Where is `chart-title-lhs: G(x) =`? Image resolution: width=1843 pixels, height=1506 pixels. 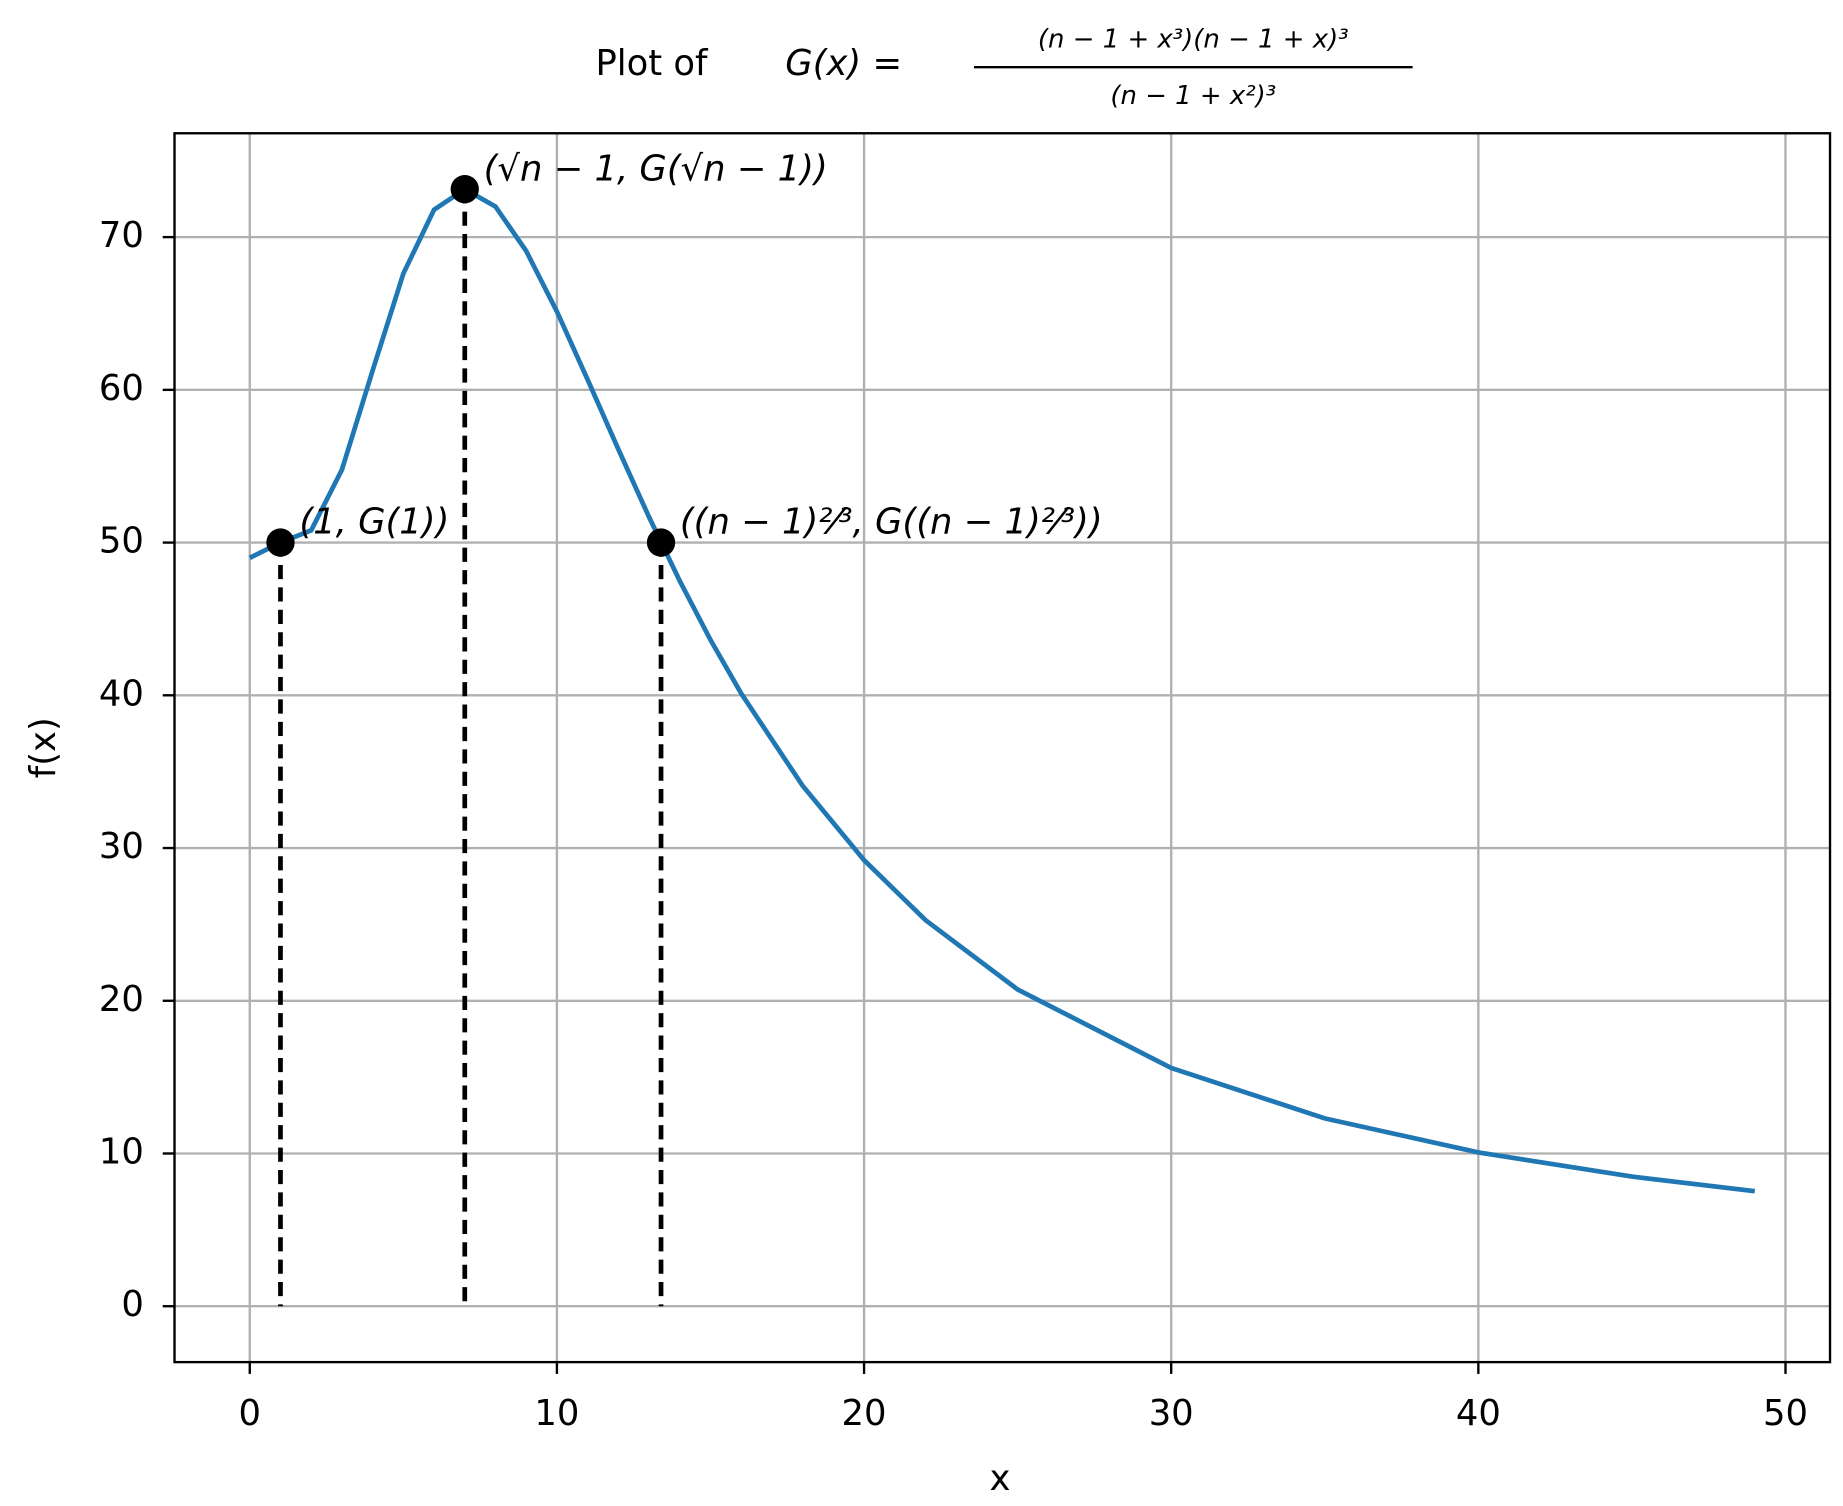
chart-title-lhs: G(x) = is located at coordinates (843, 63).